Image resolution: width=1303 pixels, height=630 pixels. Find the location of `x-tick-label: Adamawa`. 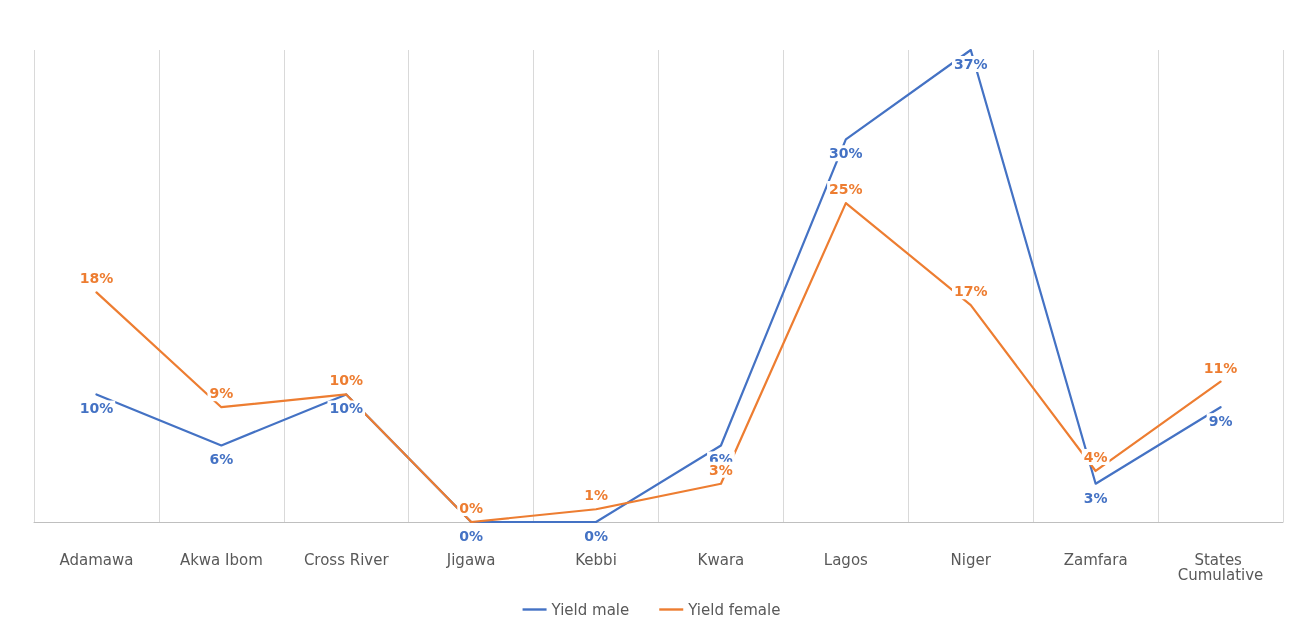

x-tick-label: Adamawa is located at coordinates (96, 559).